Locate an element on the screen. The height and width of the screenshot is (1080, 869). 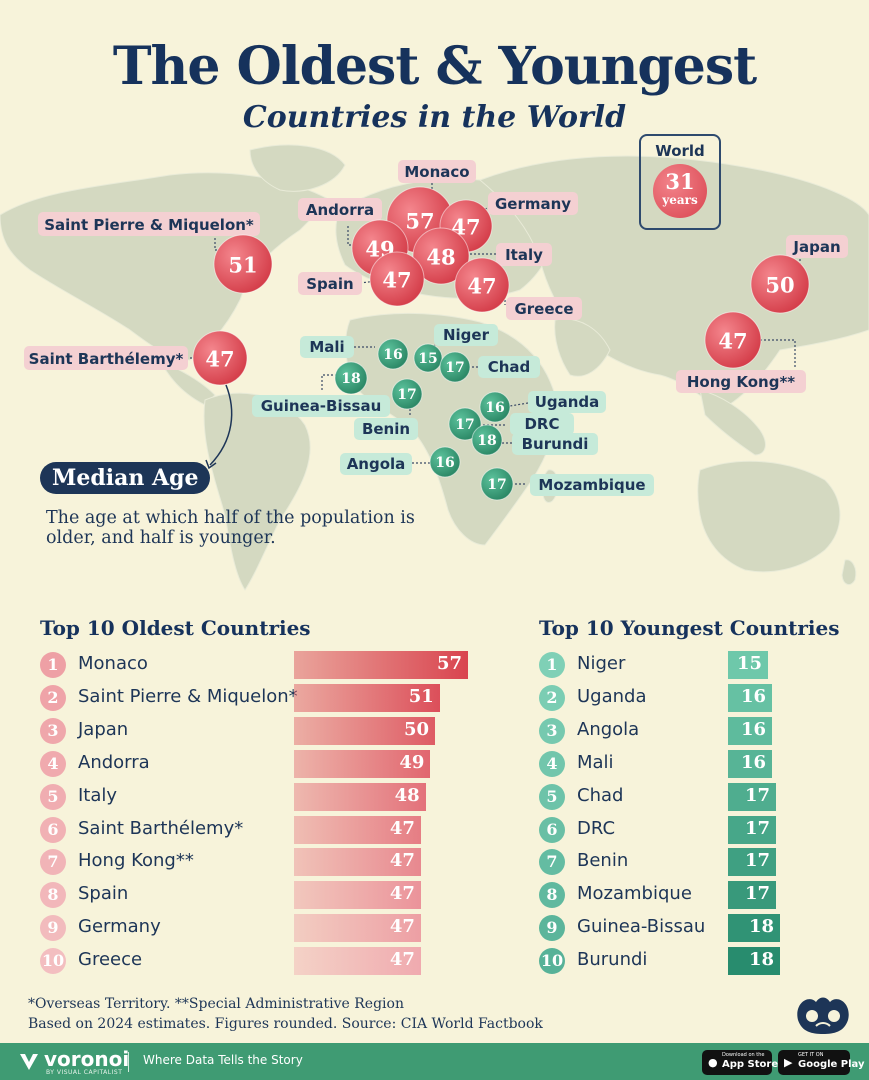
oldest-rank-badge: 9 is located at coordinates (53, 928).